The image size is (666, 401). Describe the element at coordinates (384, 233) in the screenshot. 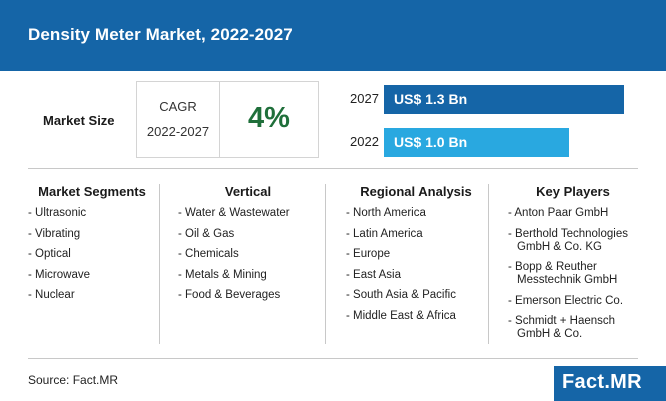

I see `list-item-text: - Latin America` at that location.